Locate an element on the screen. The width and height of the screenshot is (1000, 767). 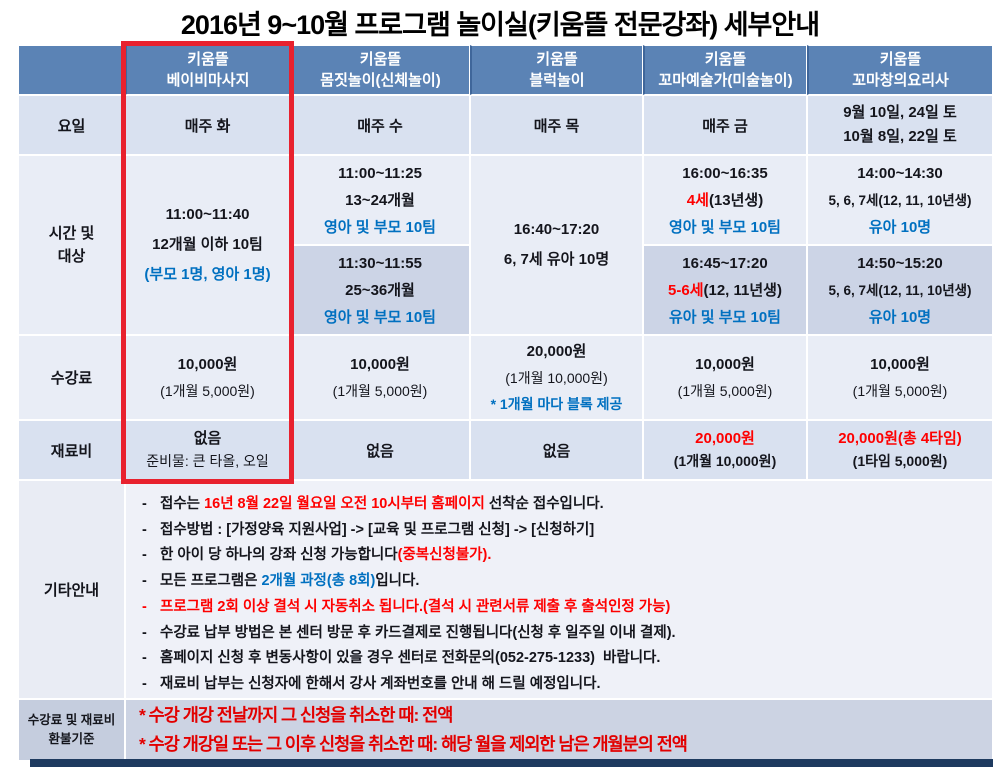
schedule-time: 11:00~11:25 is located at coordinates (380, 173).